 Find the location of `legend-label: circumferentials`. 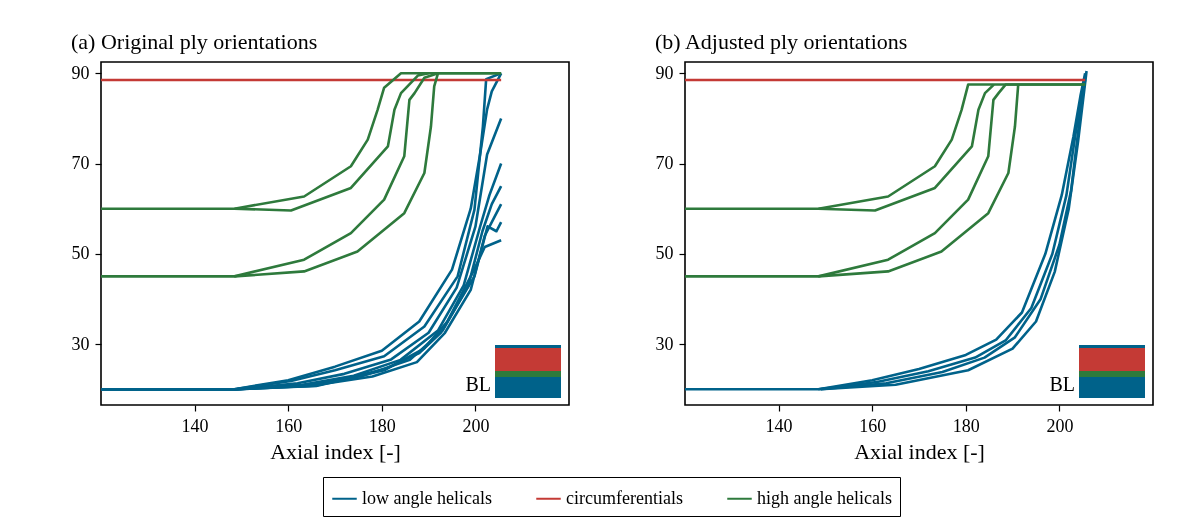

legend-label: circumferentials is located at coordinates (624, 497).